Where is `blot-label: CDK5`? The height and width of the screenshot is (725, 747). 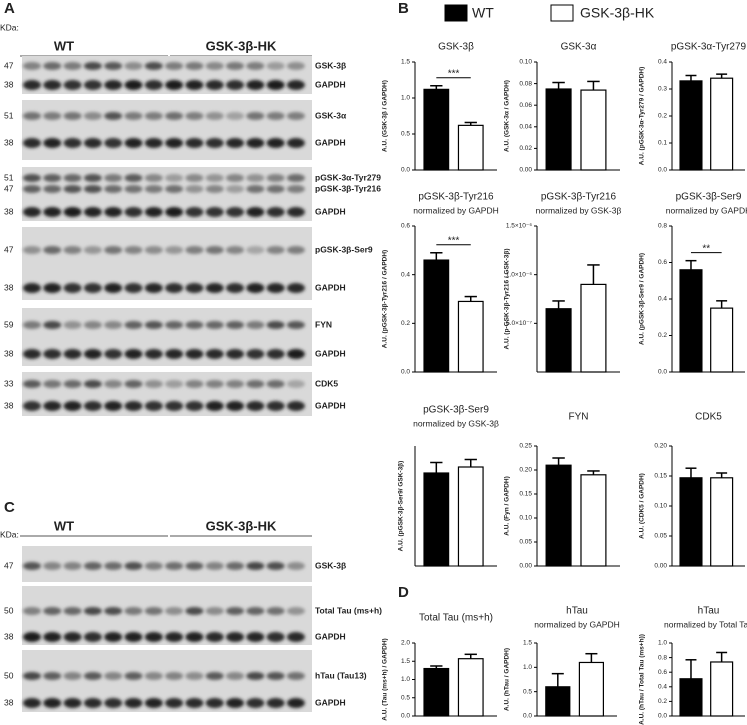
blot-label: CDK5 is located at coordinates (326, 383).